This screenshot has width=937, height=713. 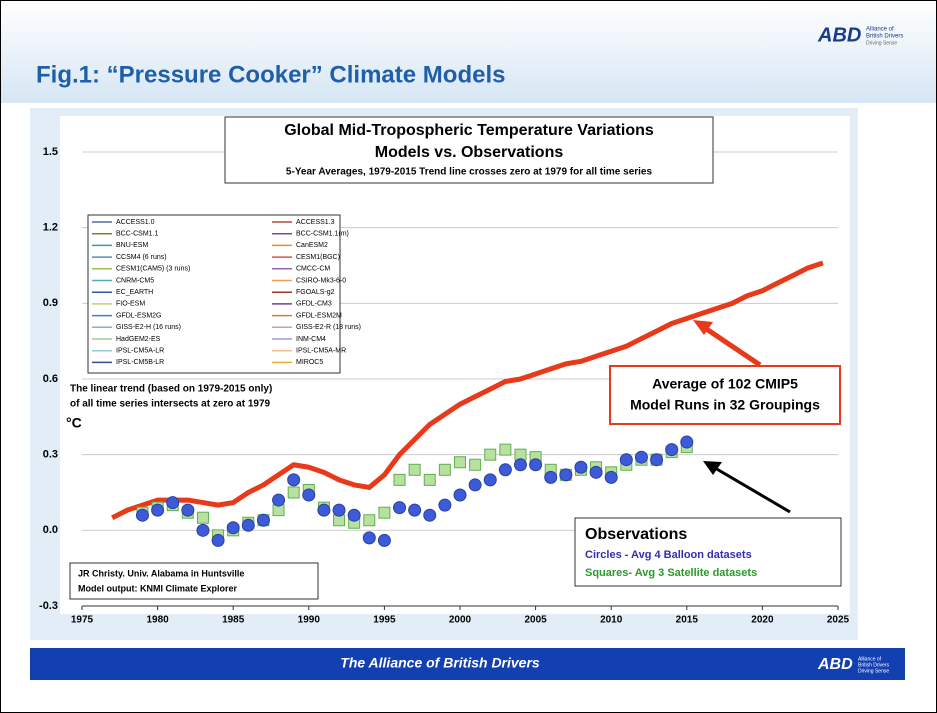 I want to click on legend-label: FIO-ESM, so click(x=130, y=304).